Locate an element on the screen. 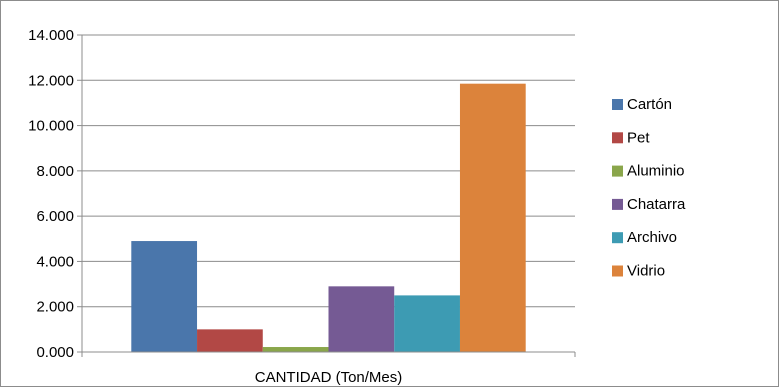 Image resolution: width=779 pixels, height=388 pixels. bar-cart-n is located at coordinates (164, 296).